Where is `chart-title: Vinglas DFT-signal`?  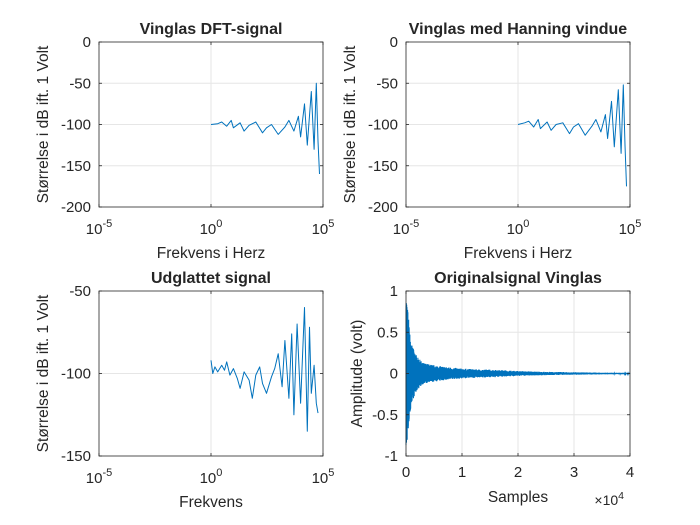
chart-title: Vinglas DFT-signal is located at coordinates (211, 29).